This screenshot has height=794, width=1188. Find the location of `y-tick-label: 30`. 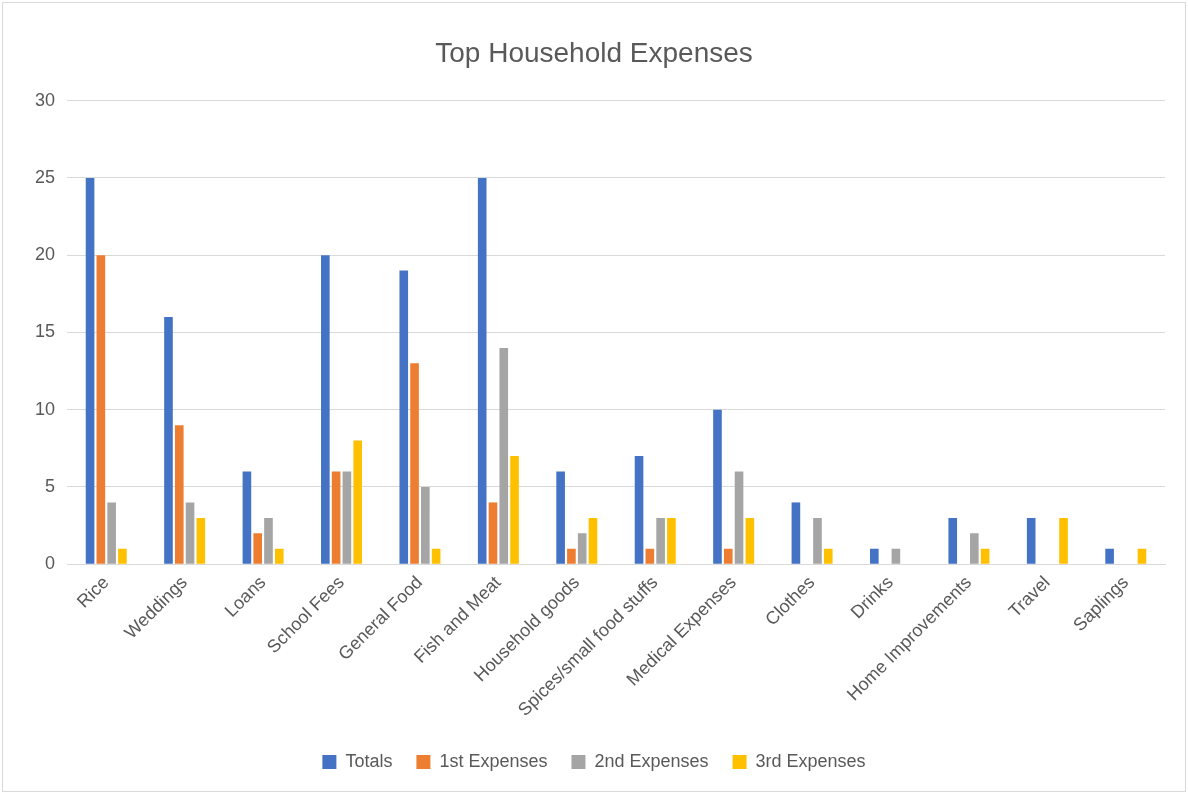

y-tick-label: 30 is located at coordinates (45, 99).